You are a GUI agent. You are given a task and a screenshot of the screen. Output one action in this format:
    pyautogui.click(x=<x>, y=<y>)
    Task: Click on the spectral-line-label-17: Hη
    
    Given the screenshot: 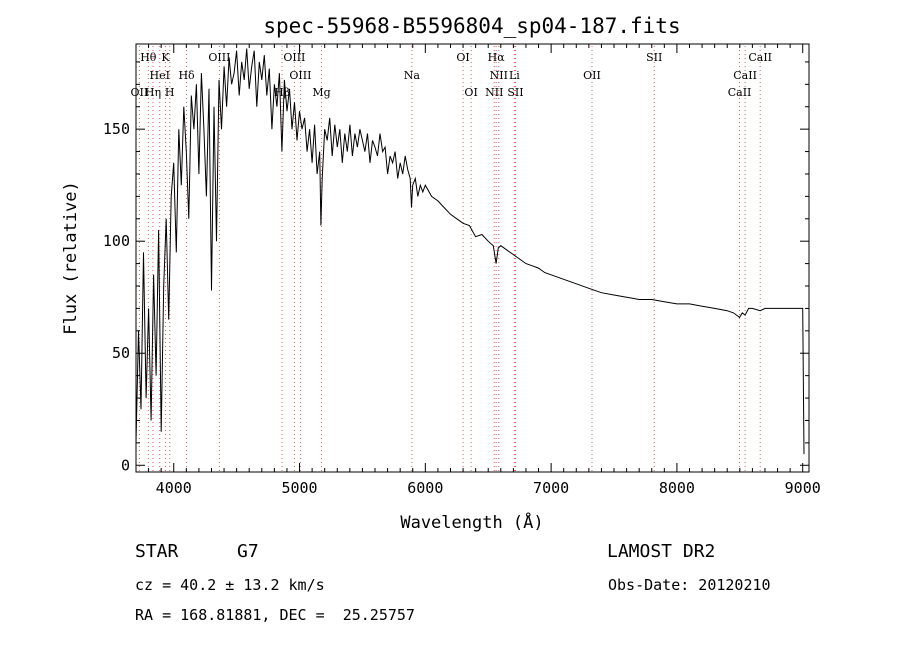 What is the action you would take?
    pyautogui.click(x=153, y=92)
    